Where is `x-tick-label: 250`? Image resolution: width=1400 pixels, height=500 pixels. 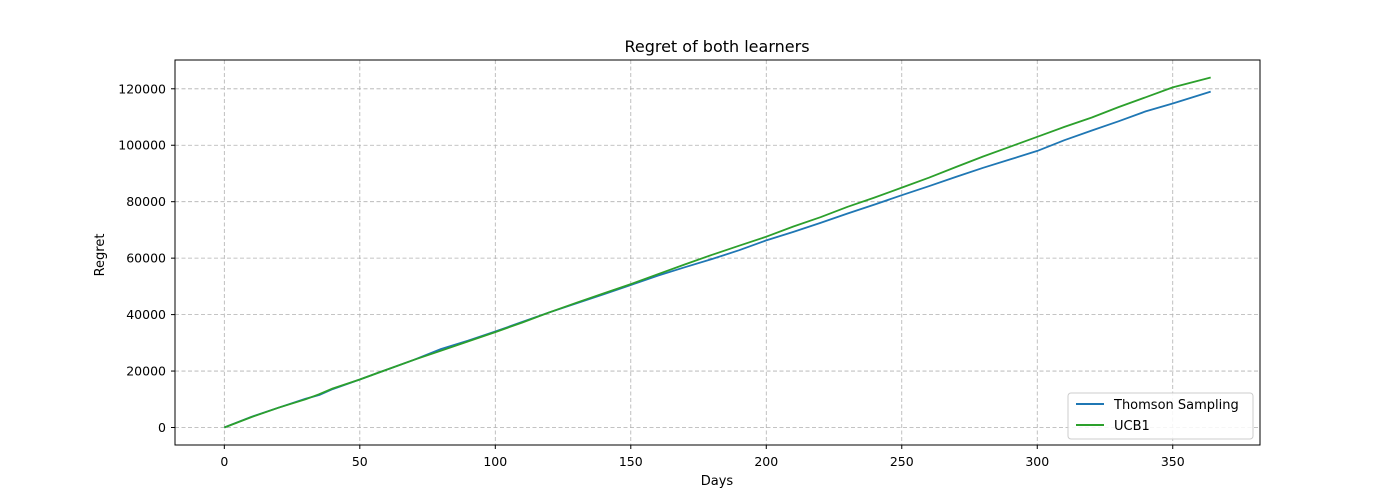 x-tick-label: 250 is located at coordinates (902, 461).